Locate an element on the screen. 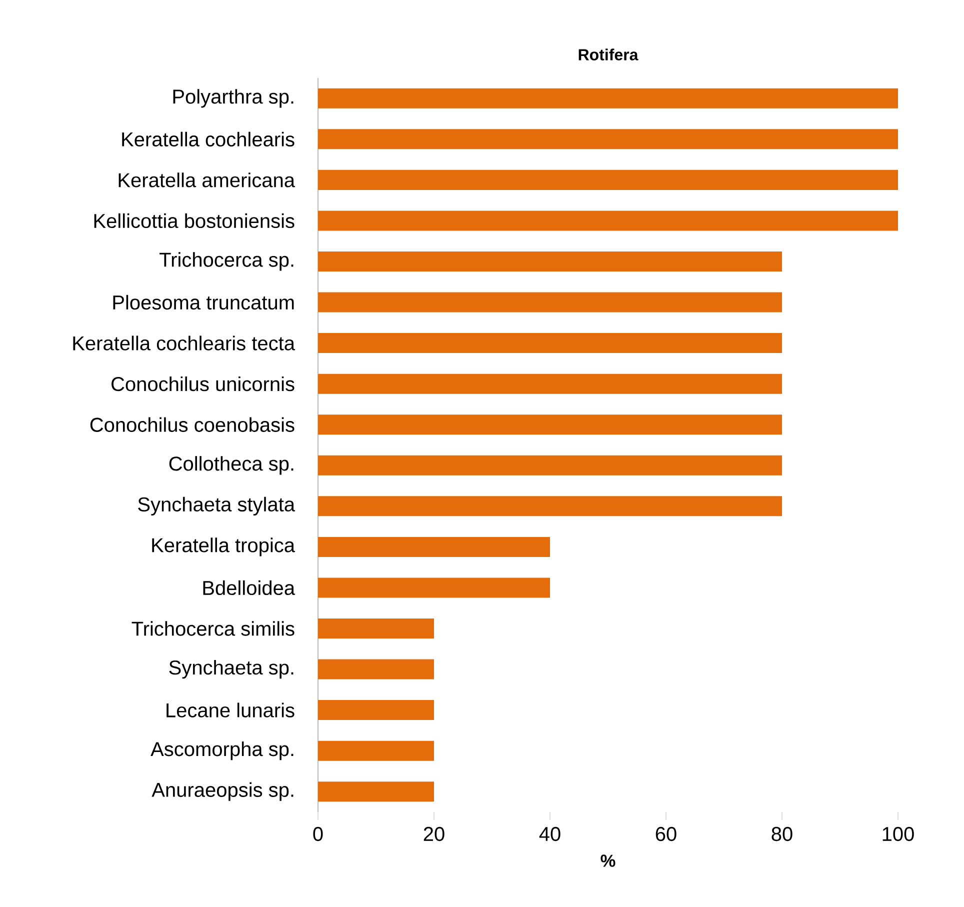  y-tick-label: Kellicottia bostoniensis is located at coordinates (194, 220).